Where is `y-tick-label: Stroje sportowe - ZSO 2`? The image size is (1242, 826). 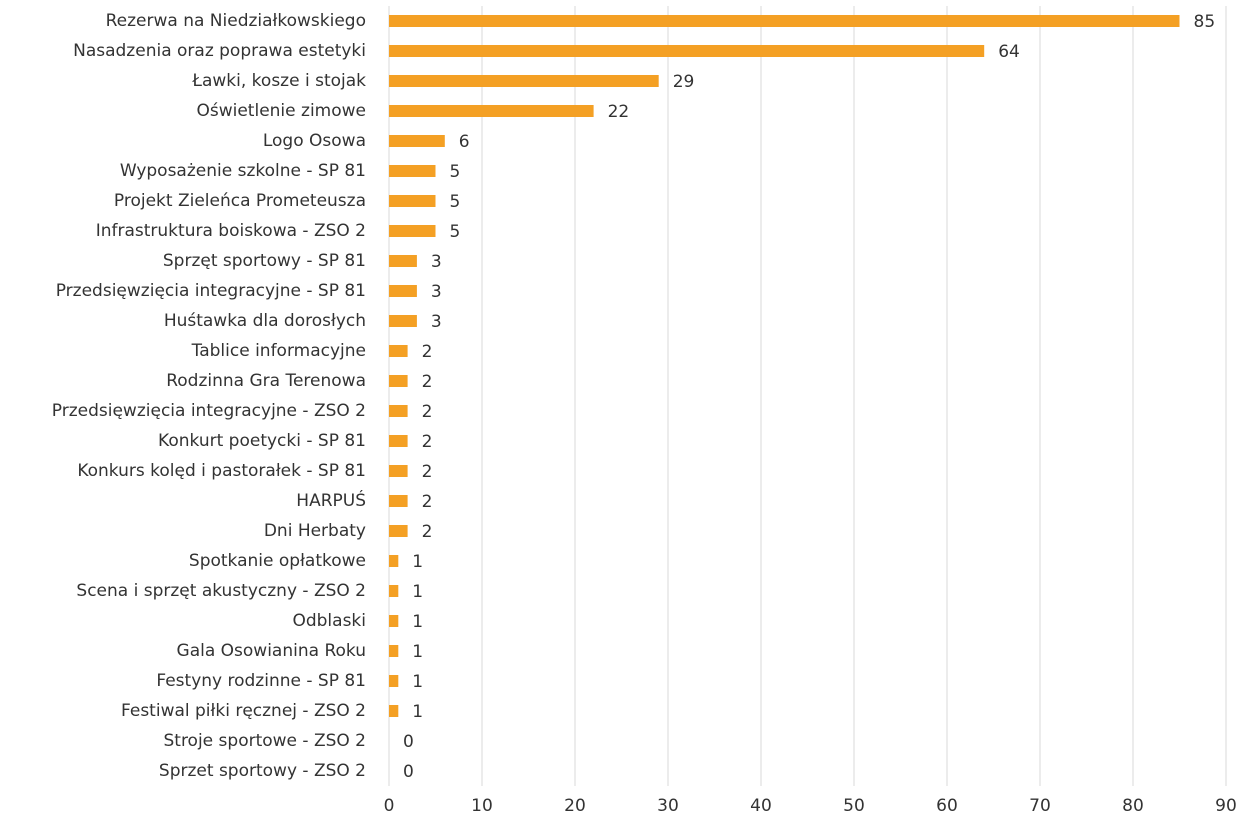 y-tick-label: Stroje sportowe - ZSO 2 is located at coordinates (264, 741).